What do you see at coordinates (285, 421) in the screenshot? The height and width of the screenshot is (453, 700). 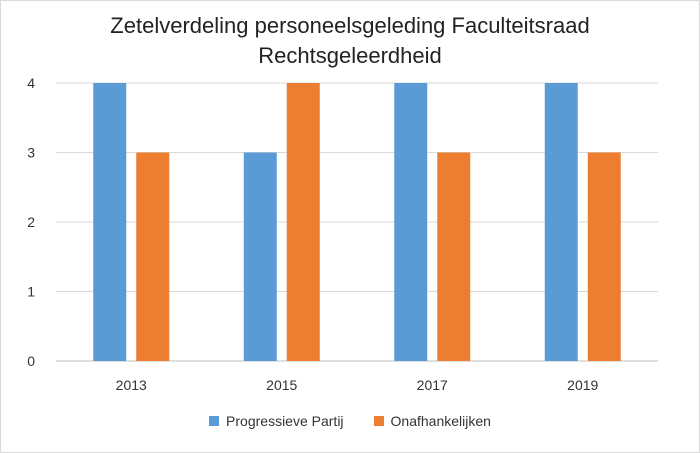 I see `legend-label-series-0: Progressieve Partij` at bounding box center [285, 421].